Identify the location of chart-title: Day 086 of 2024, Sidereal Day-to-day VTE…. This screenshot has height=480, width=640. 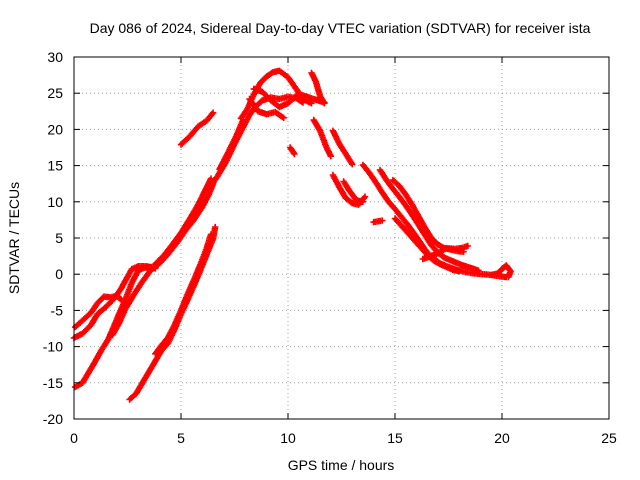
(340, 28).